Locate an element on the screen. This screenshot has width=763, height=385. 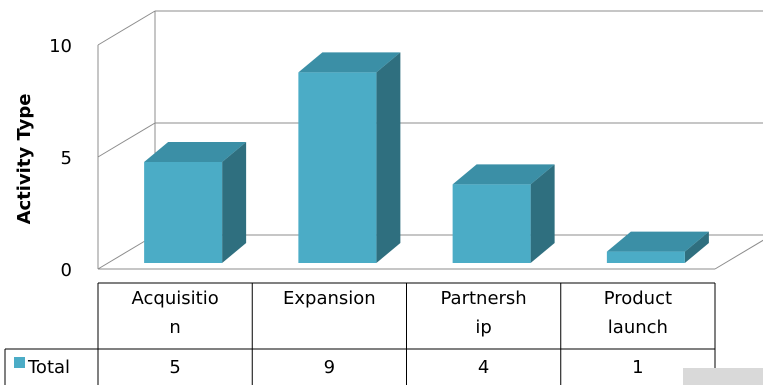
table-value: 1 is located at coordinates (637, 367).